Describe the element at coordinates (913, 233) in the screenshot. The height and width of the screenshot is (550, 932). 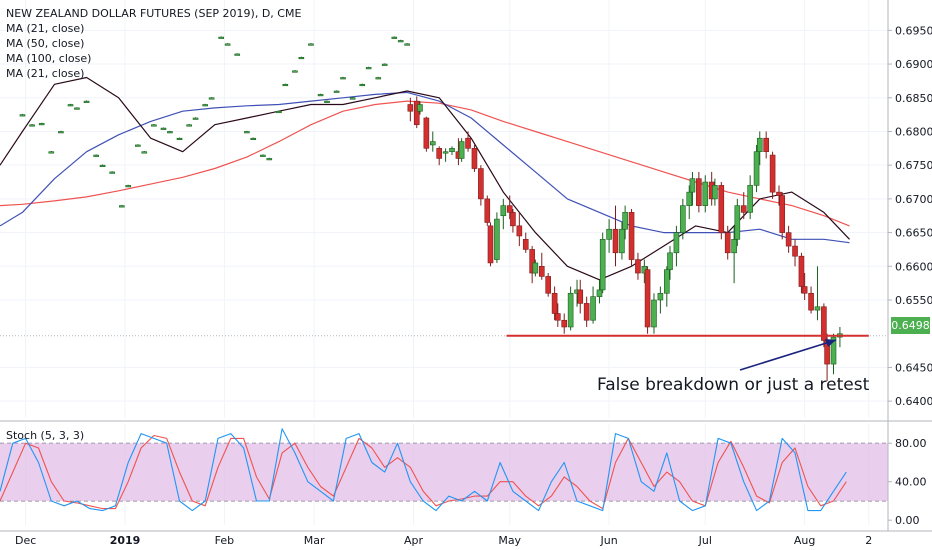
I see `price-tick-label: 0.6650` at that location.